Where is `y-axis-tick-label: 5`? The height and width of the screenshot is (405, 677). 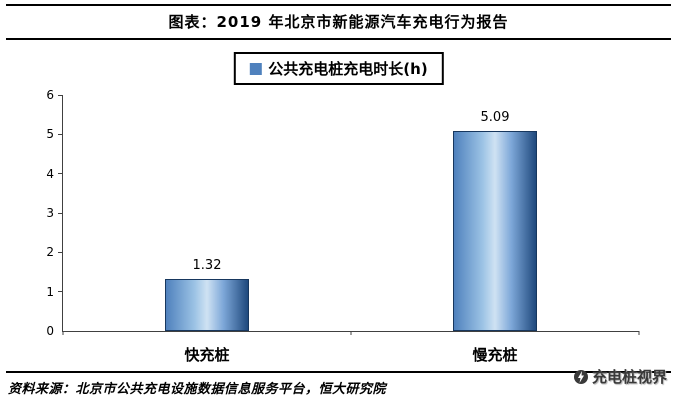 y-axis-tick-label: 5 is located at coordinates (50, 134).